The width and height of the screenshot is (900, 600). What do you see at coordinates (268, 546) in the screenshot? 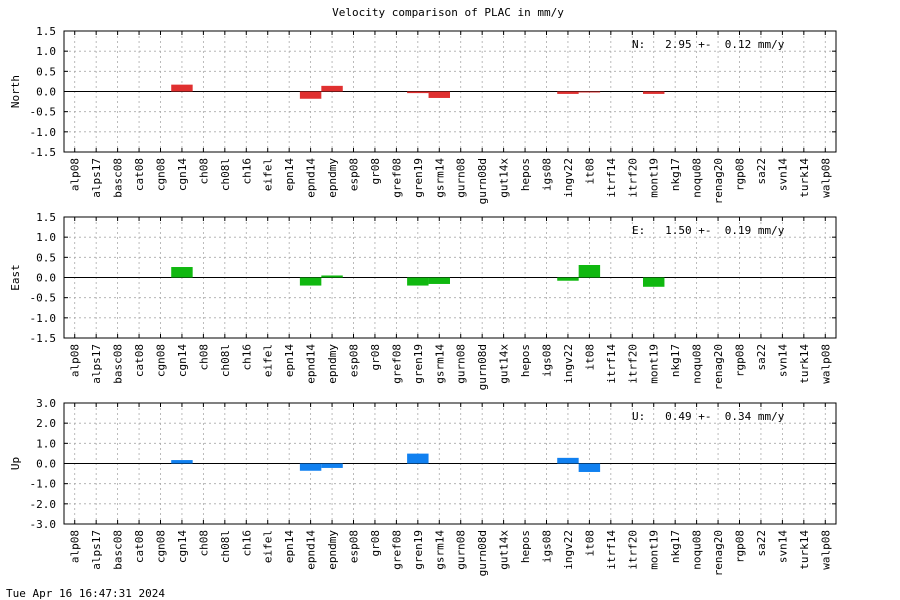
I see `x-tick-label: eifel` at bounding box center [268, 546].